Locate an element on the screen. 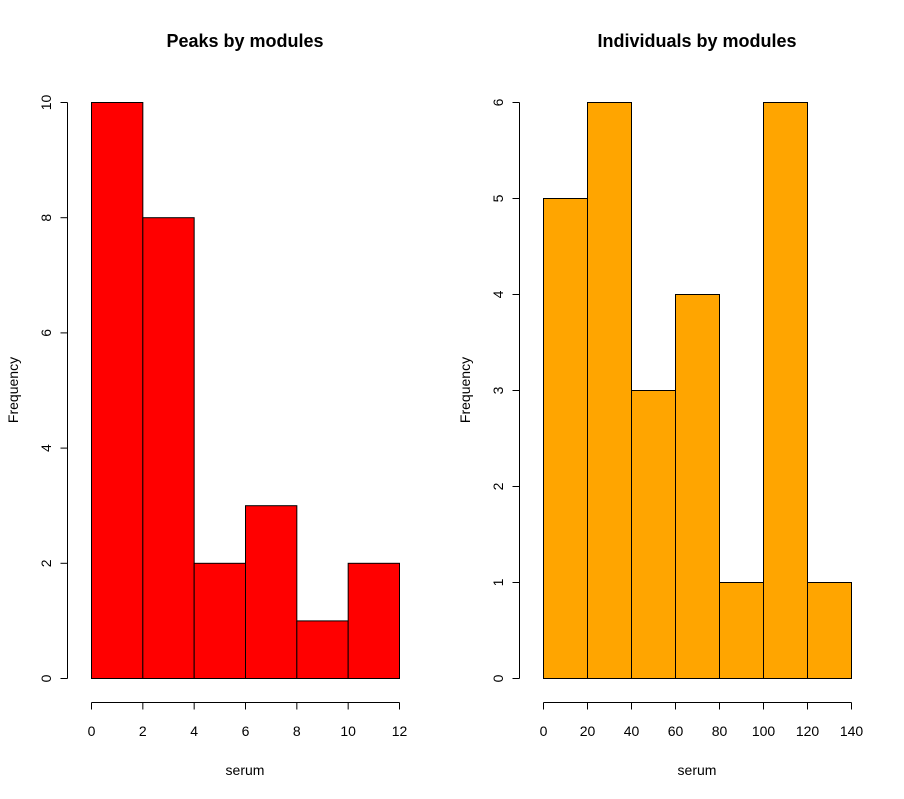  x-tick-label: 12 is located at coordinates (400, 731).